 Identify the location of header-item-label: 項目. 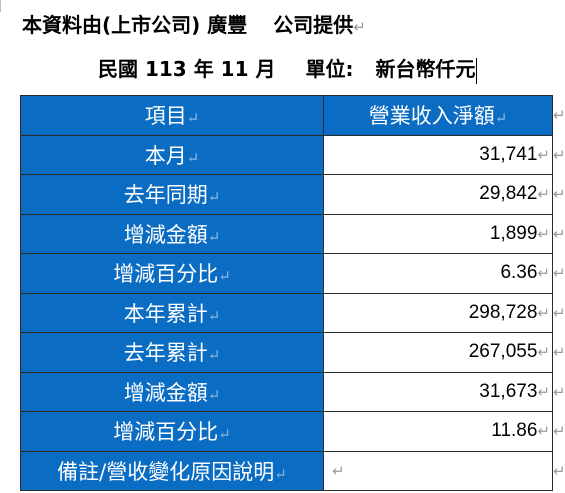
(165, 116).